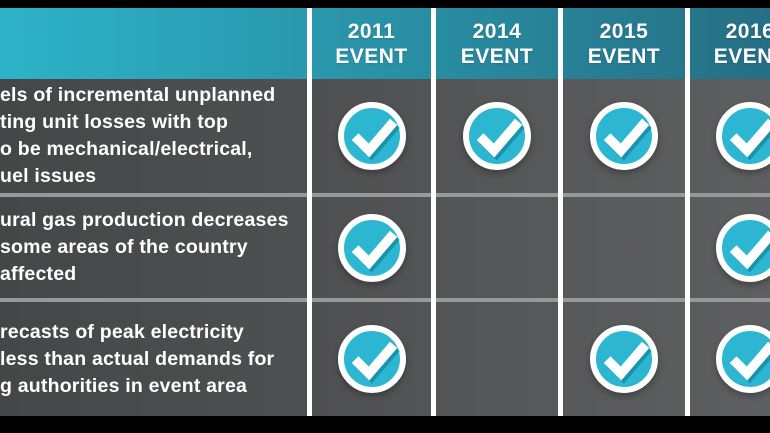 This screenshot has width=770, height=433. What do you see at coordinates (741, 43) in the screenshot?
I see `column-header-2016: 2016 EVENT` at bounding box center [741, 43].